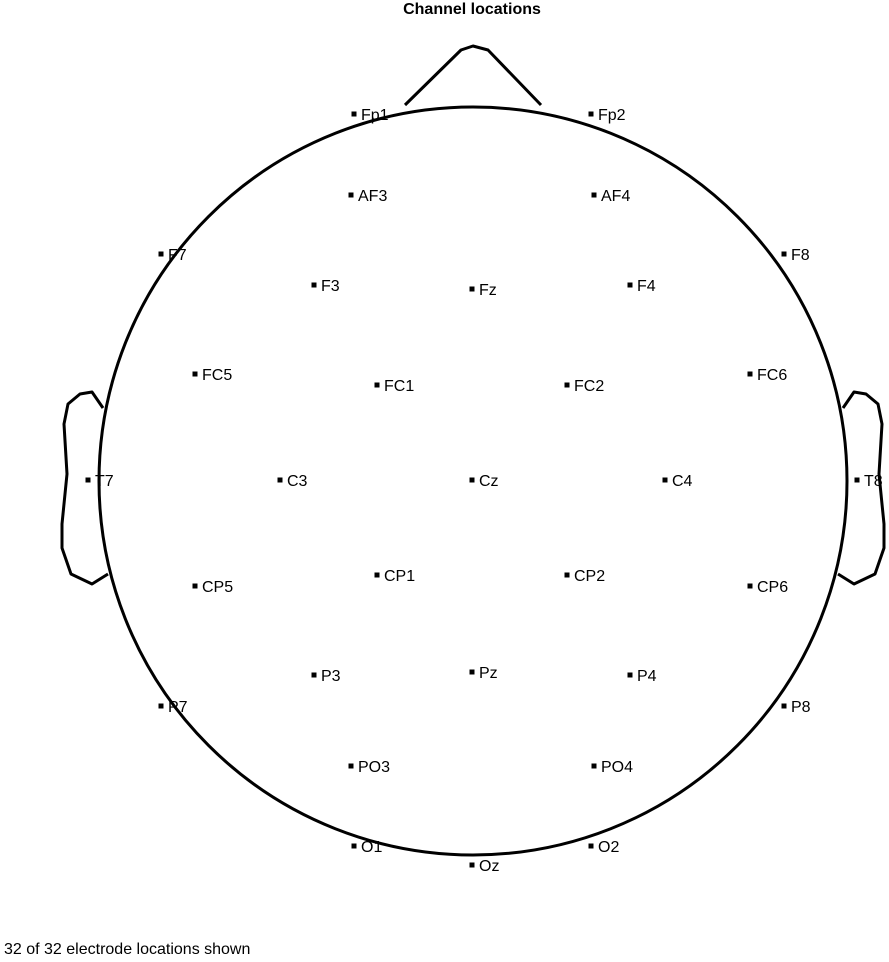  Describe the element at coordinates (489, 866) in the screenshot. I see `electrode-label-oz: Oz` at that location.